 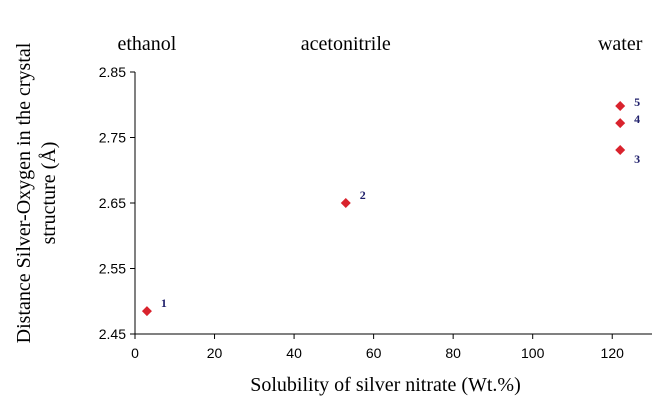 I want to click on solvent-label-water: water, so click(x=620, y=44).